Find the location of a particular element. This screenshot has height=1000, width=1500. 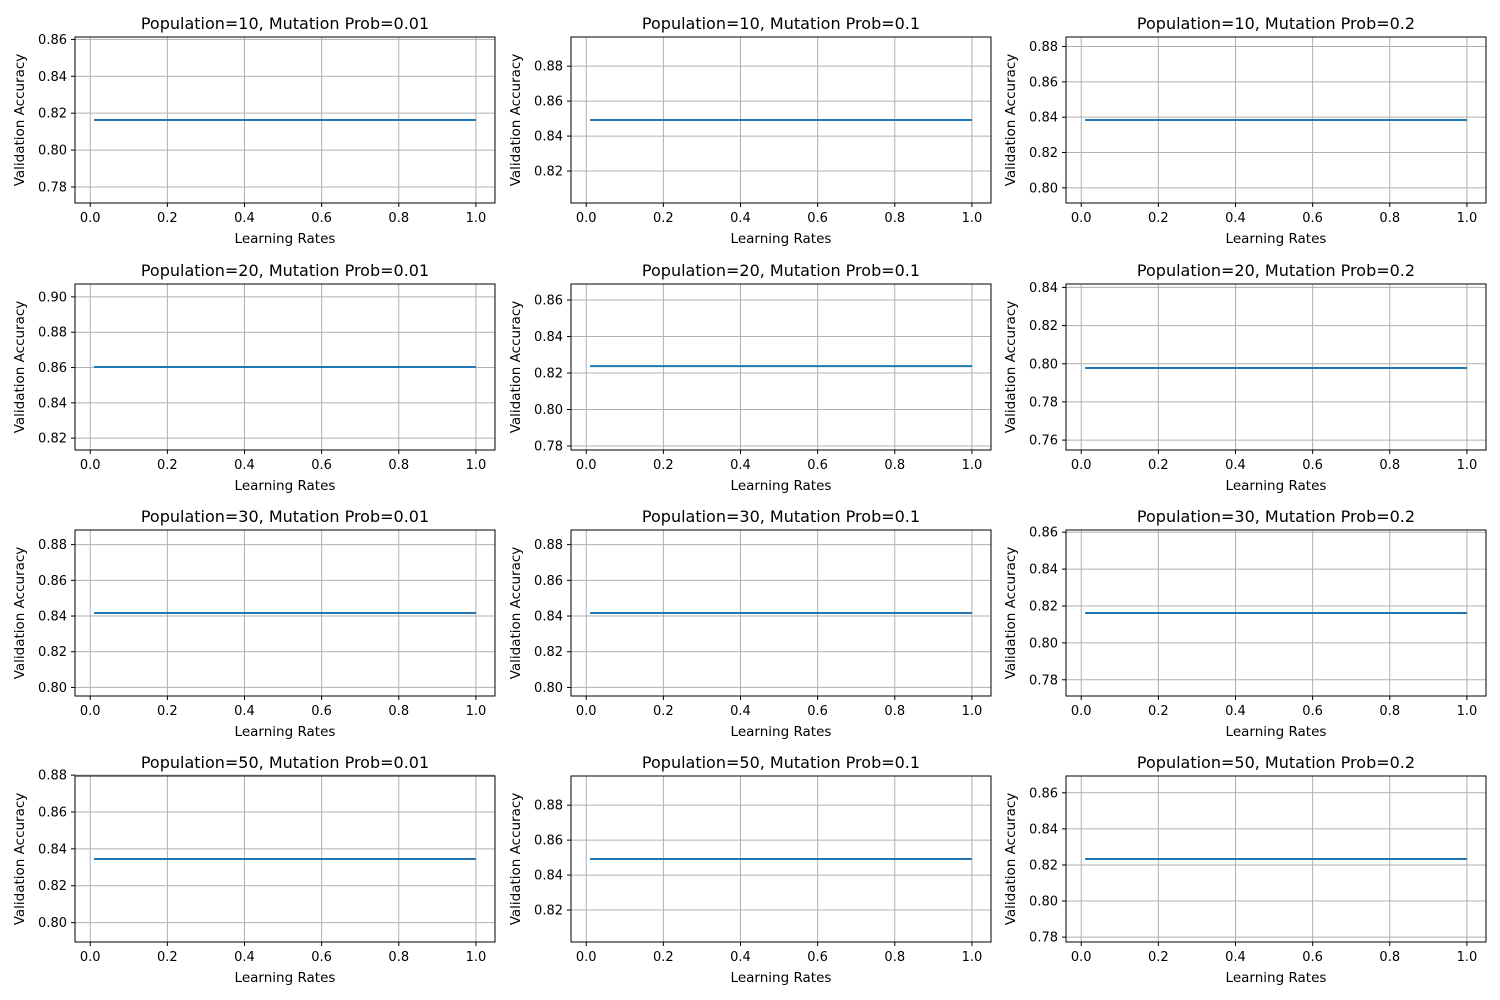

subplot-title: Population=10, Mutation Prob=0.1 is located at coordinates (781, 23).